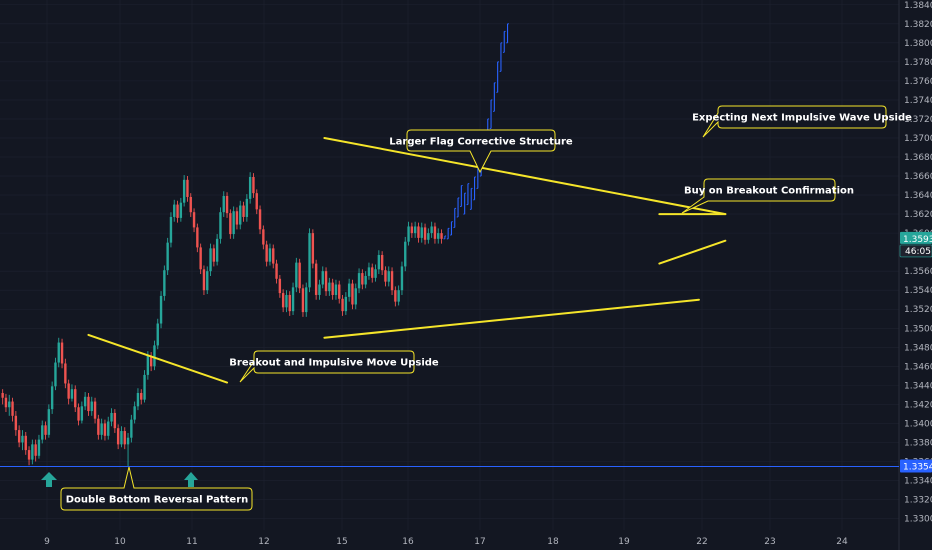 The height and width of the screenshot is (550, 932). Describe the element at coordinates (918, 63) in the screenshot. I see `y-tick-label: 1.37800` at that location.